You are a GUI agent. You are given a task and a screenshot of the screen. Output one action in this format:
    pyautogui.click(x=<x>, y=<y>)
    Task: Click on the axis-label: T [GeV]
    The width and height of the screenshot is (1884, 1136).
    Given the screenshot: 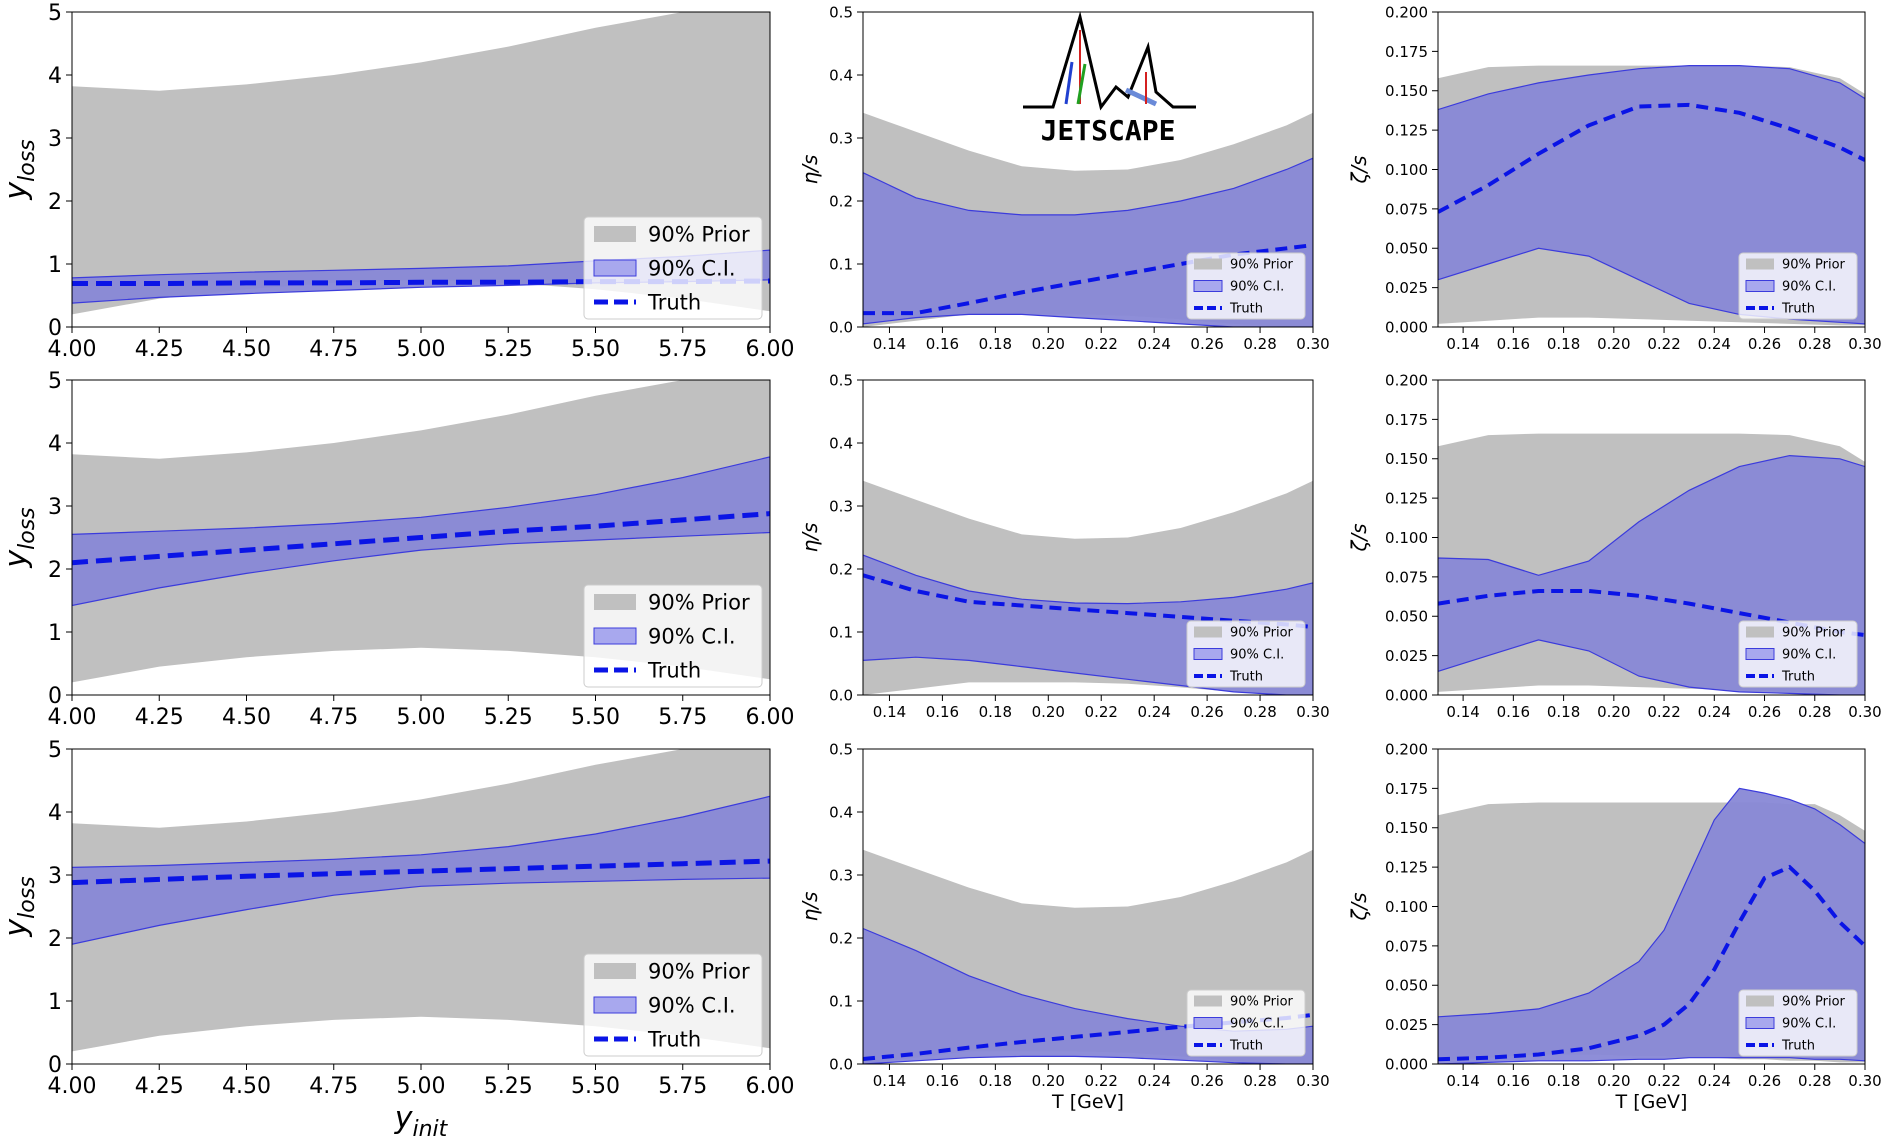 What is the action you would take?
    pyautogui.click(x=1651, y=1102)
    